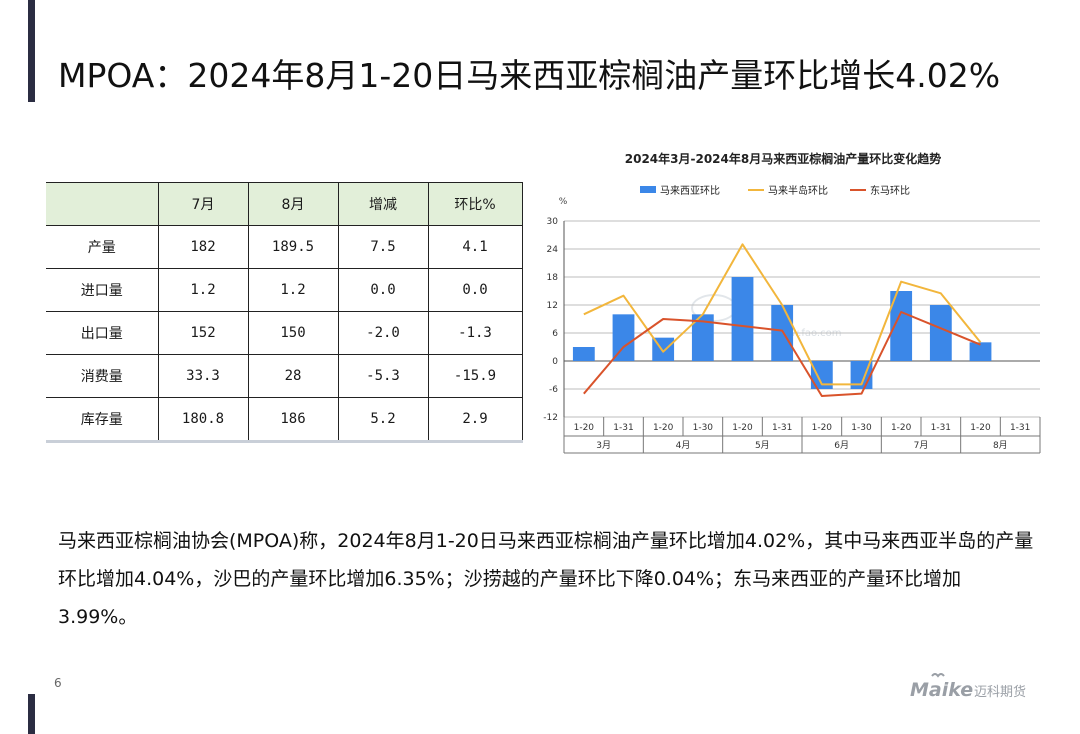  What do you see at coordinates (550, 418) in the screenshot?
I see `y-tick-label: -12` at bounding box center [550, 418].